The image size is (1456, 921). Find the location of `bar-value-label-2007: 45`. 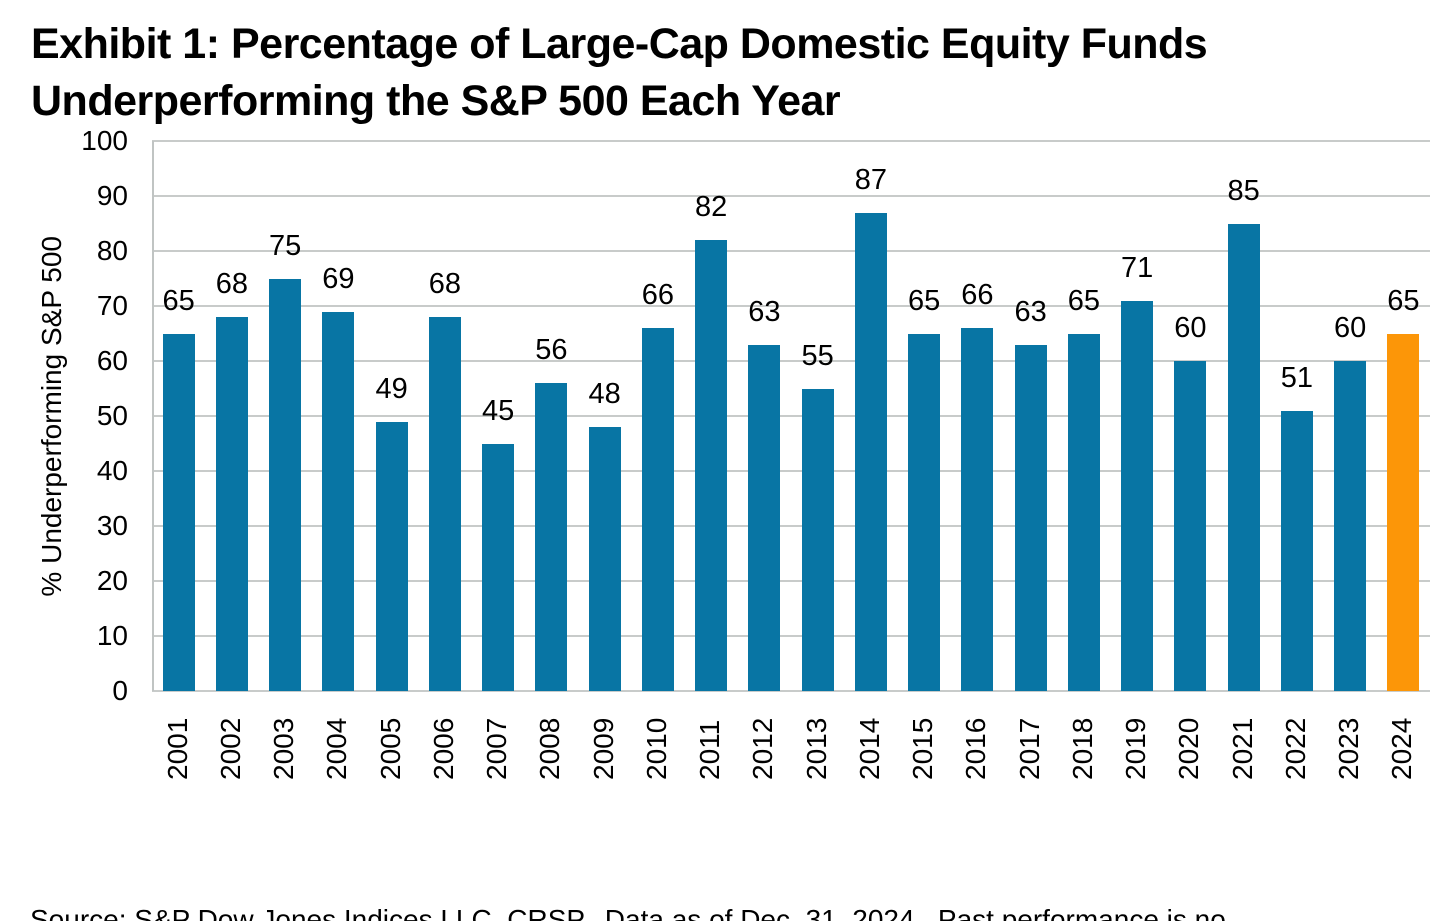

bar-value-label-2007: 45 is located at coordinates (498, 410).